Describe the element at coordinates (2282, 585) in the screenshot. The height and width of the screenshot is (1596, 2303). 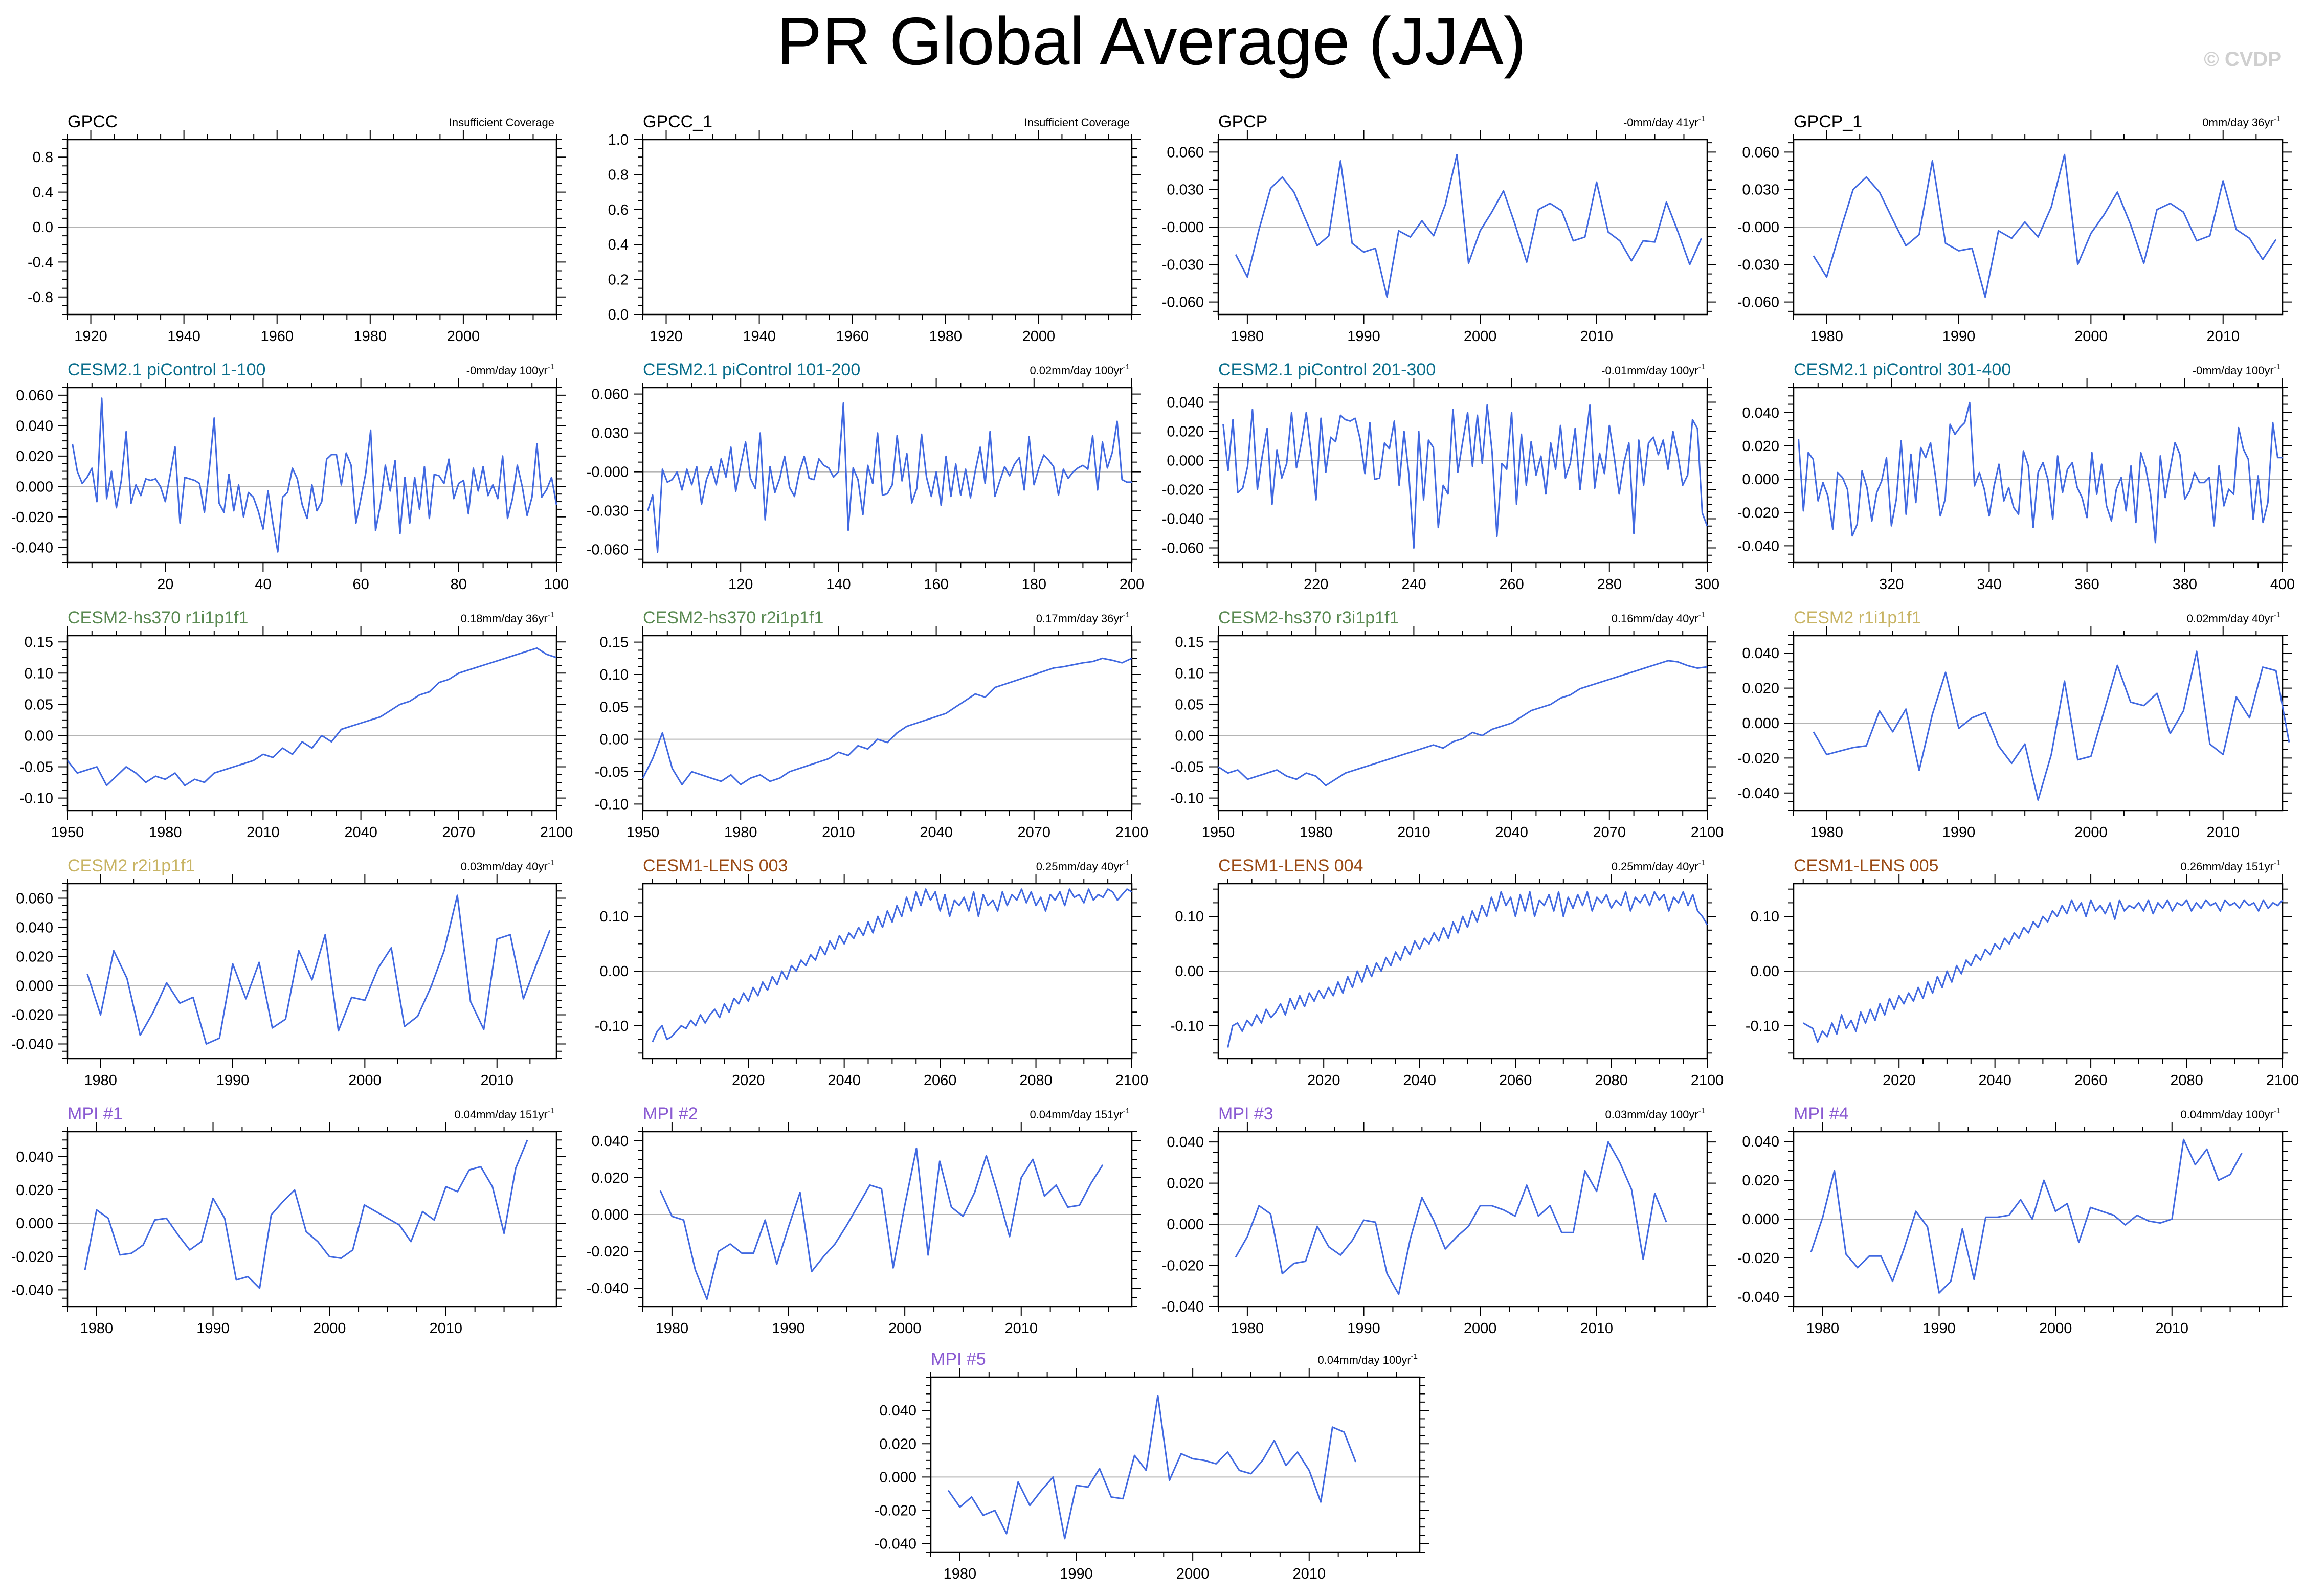
I see `x-tick-label: 400` at that location.